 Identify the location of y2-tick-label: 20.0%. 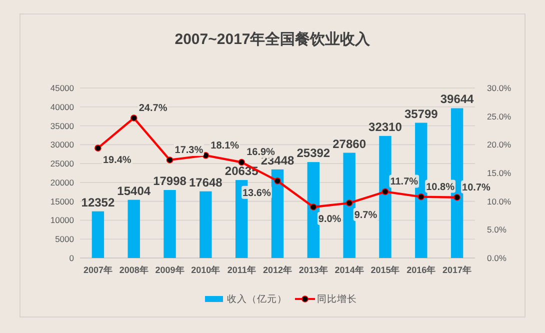
(499, 145).